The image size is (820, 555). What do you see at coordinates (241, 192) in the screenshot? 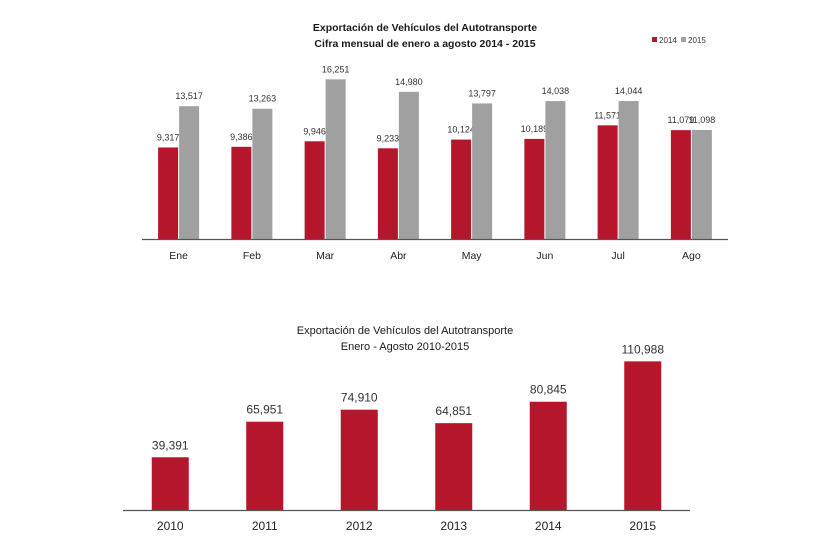
I see `bar-2014-feb` at bounding box center [241, 192].